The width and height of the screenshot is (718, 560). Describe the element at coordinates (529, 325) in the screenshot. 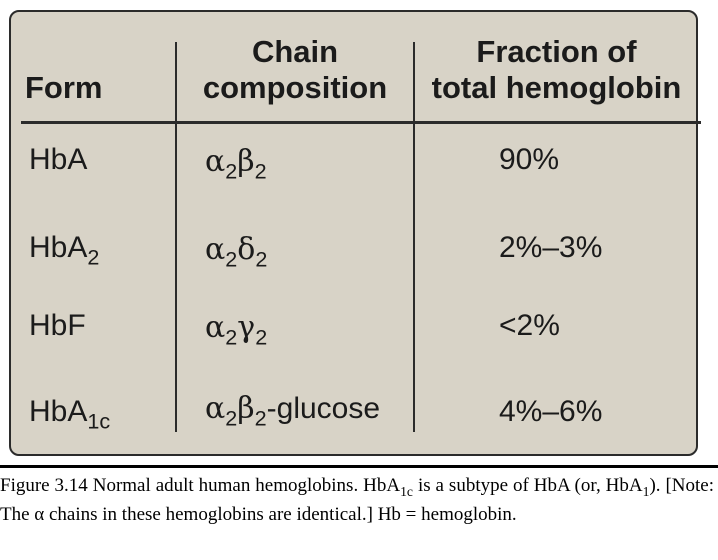

I see `table-row-fraction: <2%` at that location.